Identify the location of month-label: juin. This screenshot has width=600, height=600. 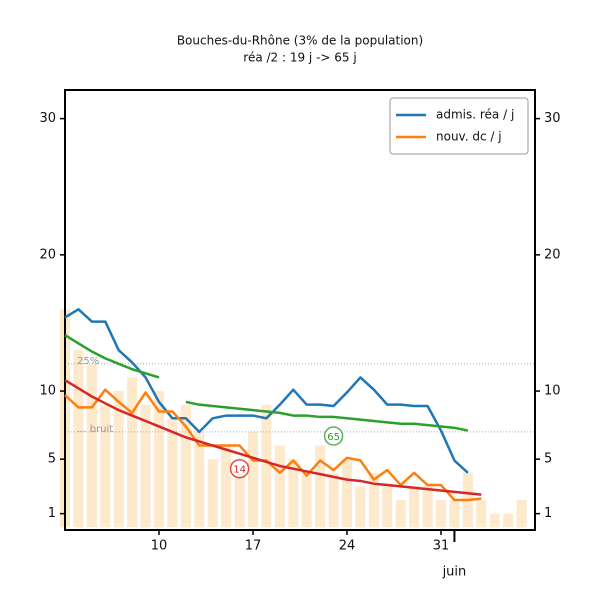
(454, 572).